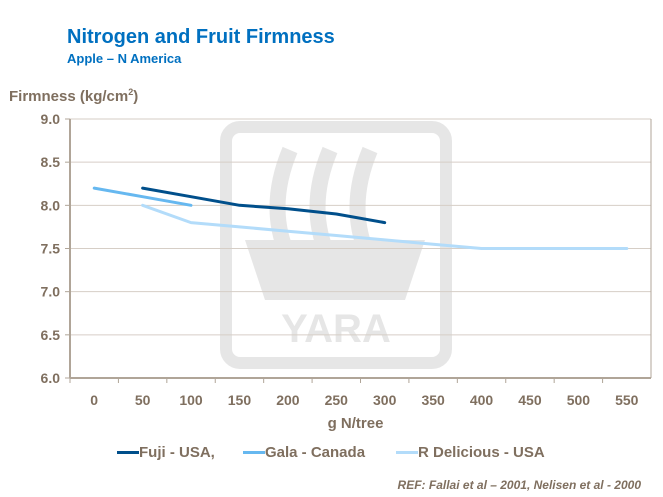 The height and width of the screenshot is (497, 663). Describe the element at coordinates (51, 378) in the screenshot. I see `y-tick-label: 6.0` at that location.